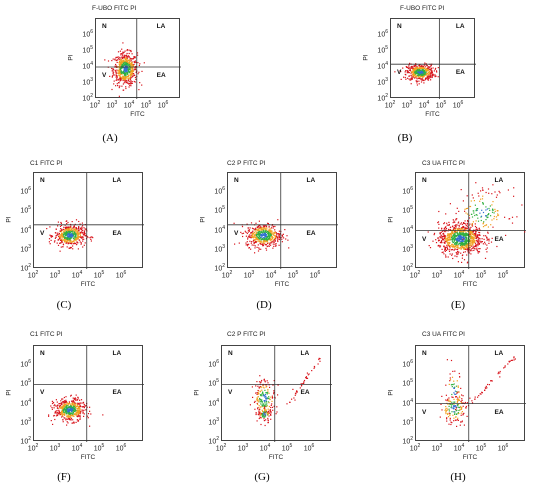 The width and height of the screenshot is (550, 497). What do you see at coordinates (89, 394) in the screenshot?
I see `scatter-svg` at bounding box center [89, 394].